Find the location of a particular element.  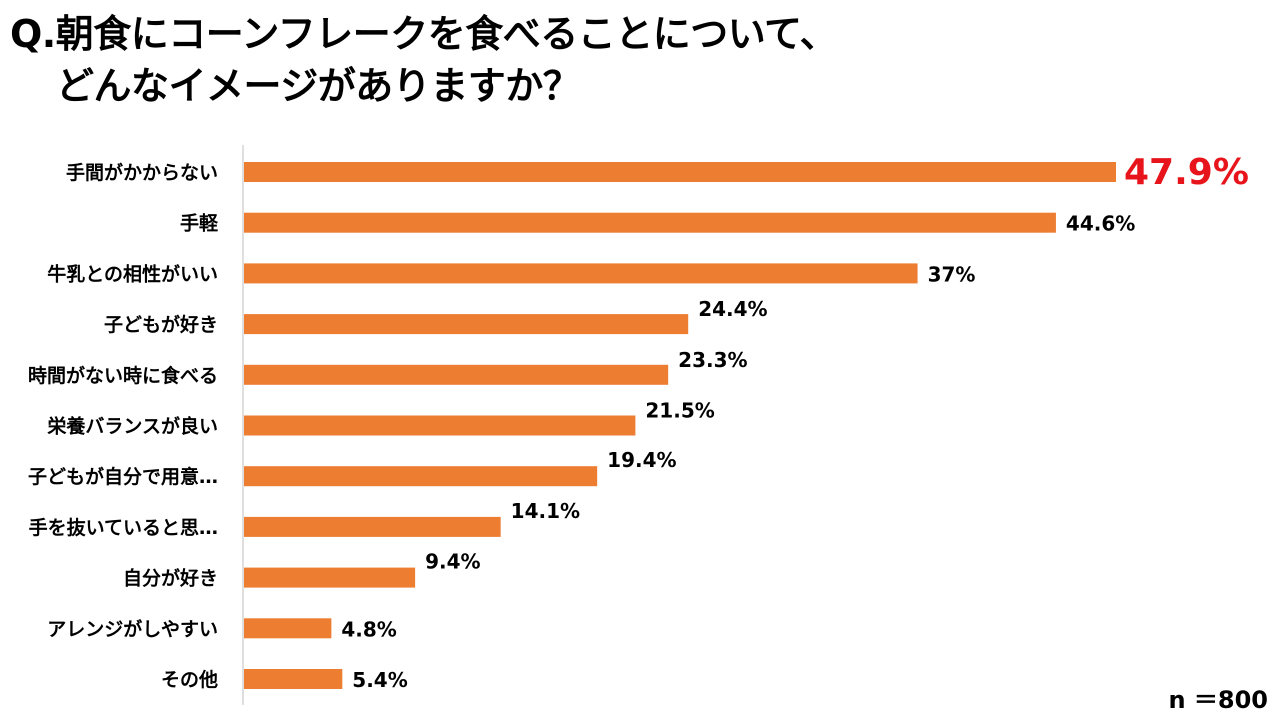

bar-value-label: 19.4% is located at coordinates (641, 460).